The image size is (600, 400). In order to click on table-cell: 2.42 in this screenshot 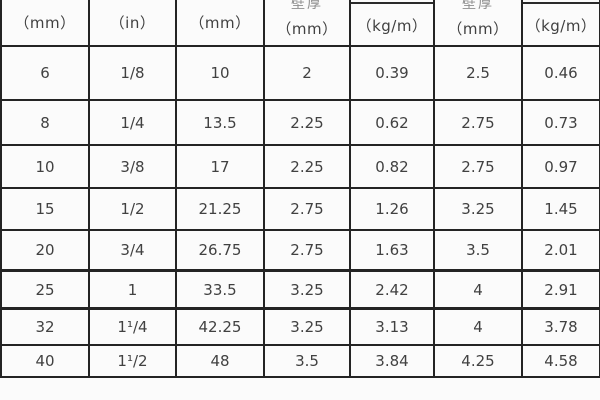, I will do `click(392, 289)`.